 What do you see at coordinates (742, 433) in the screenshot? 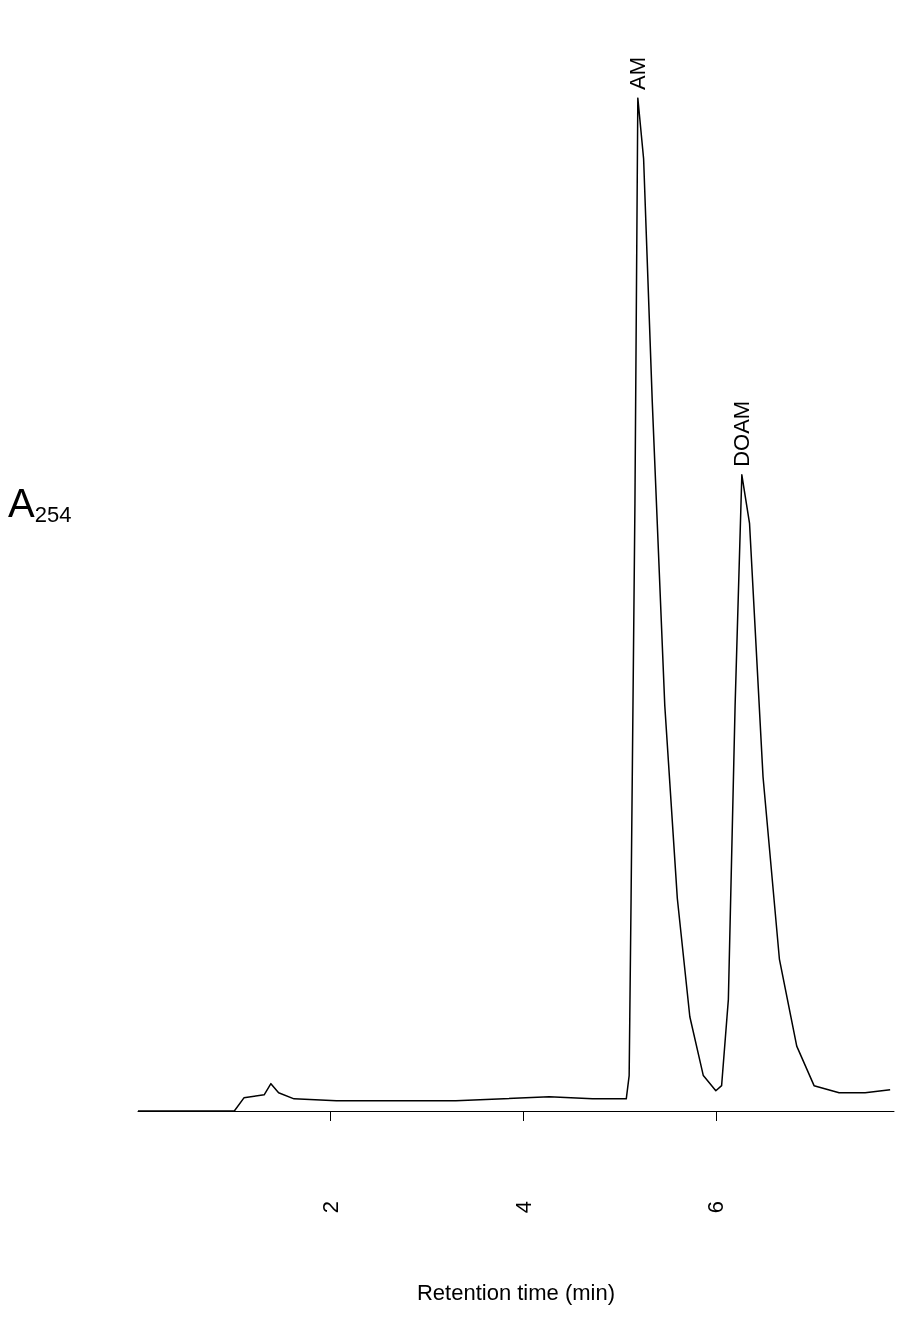
I see `annotation: DOAM` at bounding box center [742, 433].